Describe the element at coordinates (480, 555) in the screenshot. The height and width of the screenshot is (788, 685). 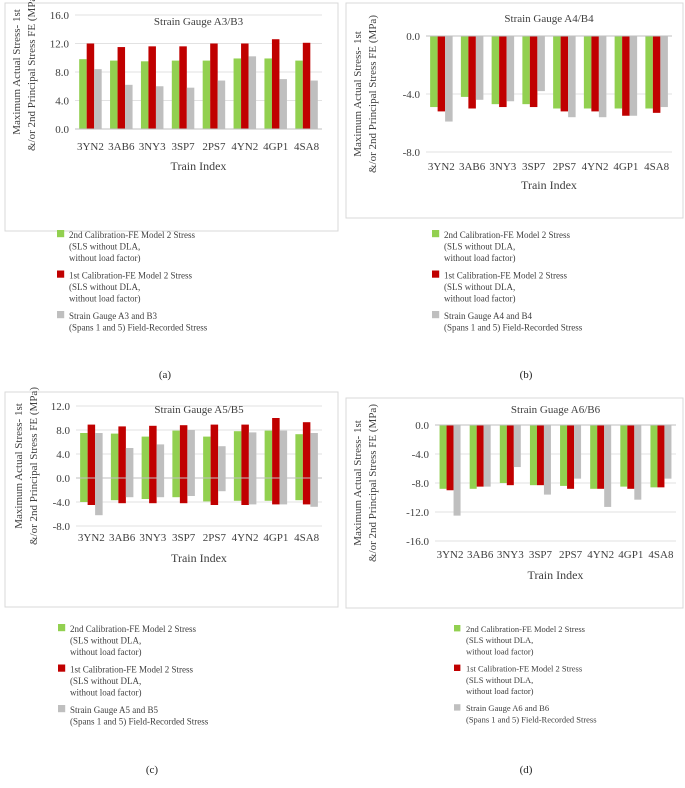
I see `x-tick-label: 3AB6` at that location.